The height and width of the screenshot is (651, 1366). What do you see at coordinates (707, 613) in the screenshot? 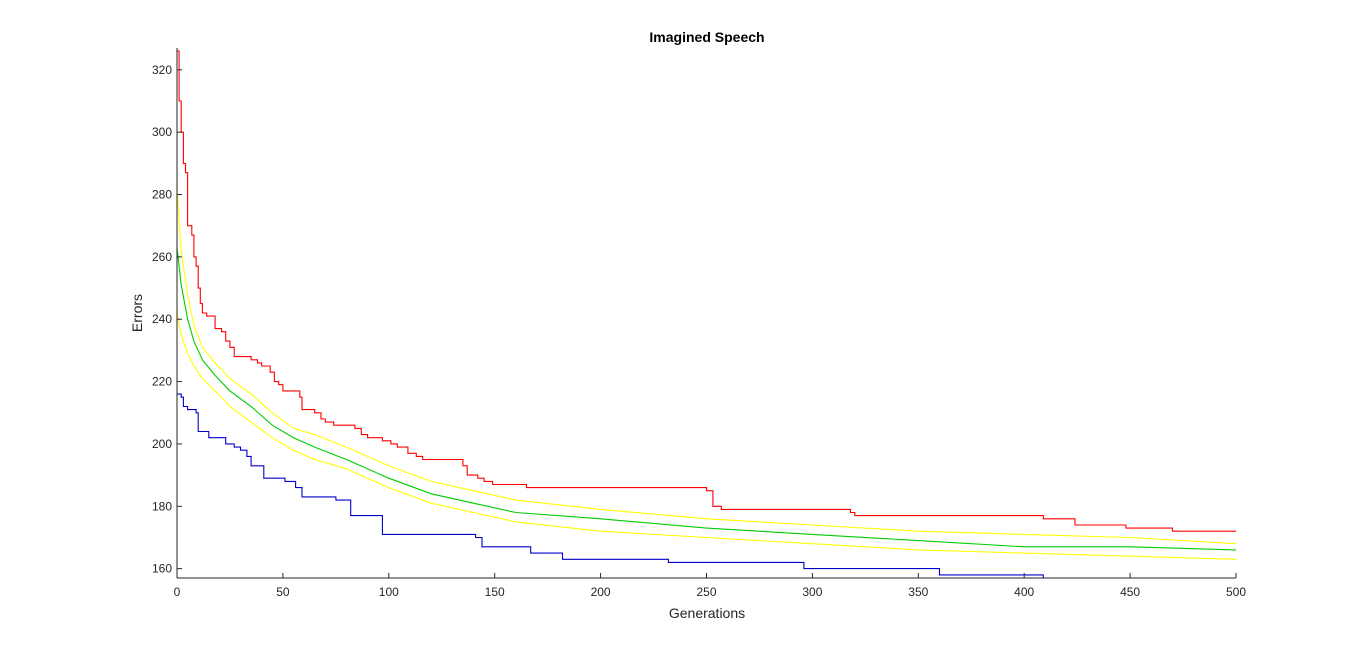
I see `x-axis-title: Generations` at bounding box center [707, 613].